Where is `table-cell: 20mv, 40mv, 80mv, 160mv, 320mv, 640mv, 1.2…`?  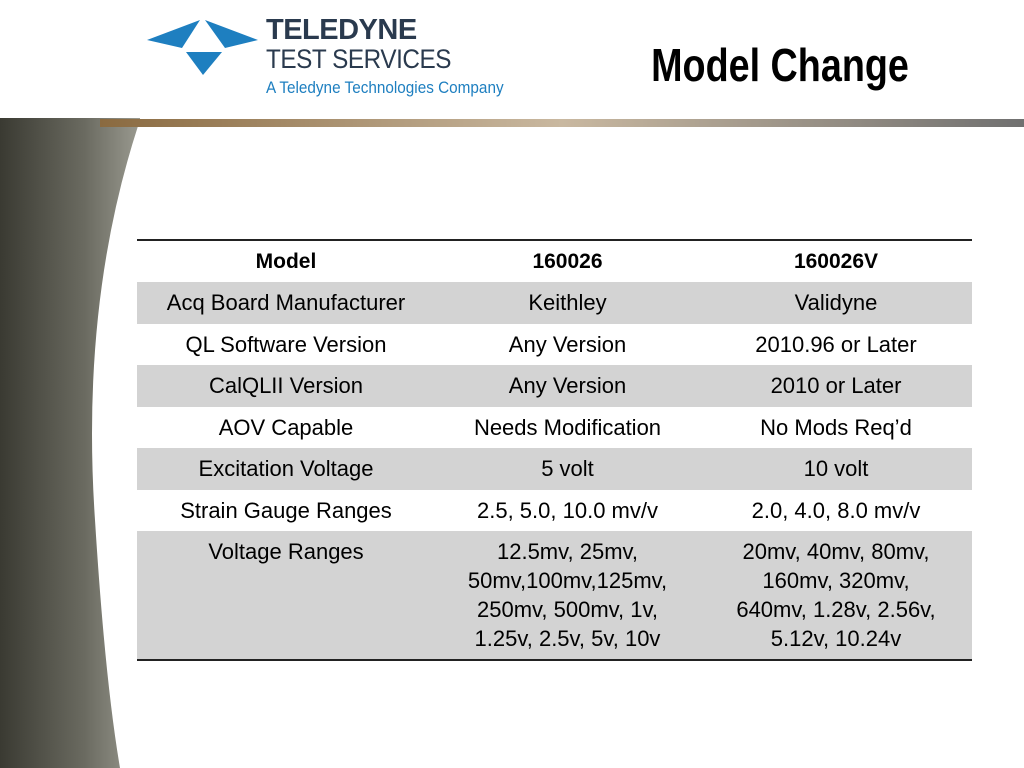 table-cell: 20mv, 40mv, 80mv, 160mv, 320mv, 640mv, 1.2… is located at coordinates (836, 596).